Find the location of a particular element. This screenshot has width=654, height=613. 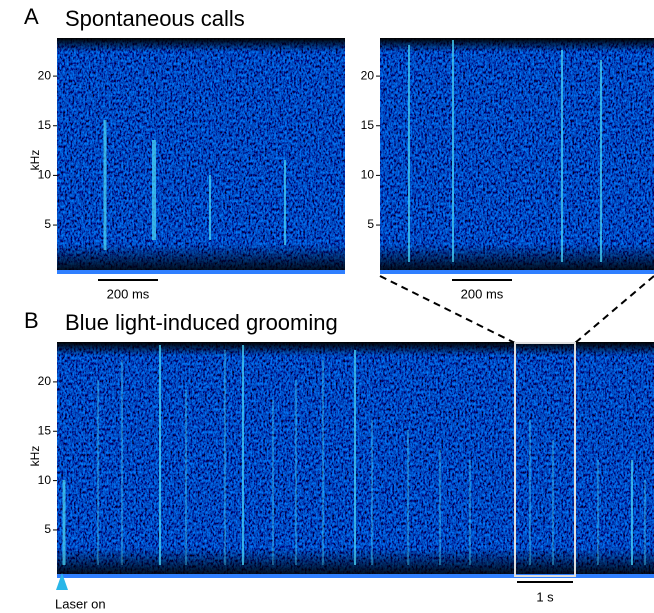

laser-marker is located at coordinates (62, 581).